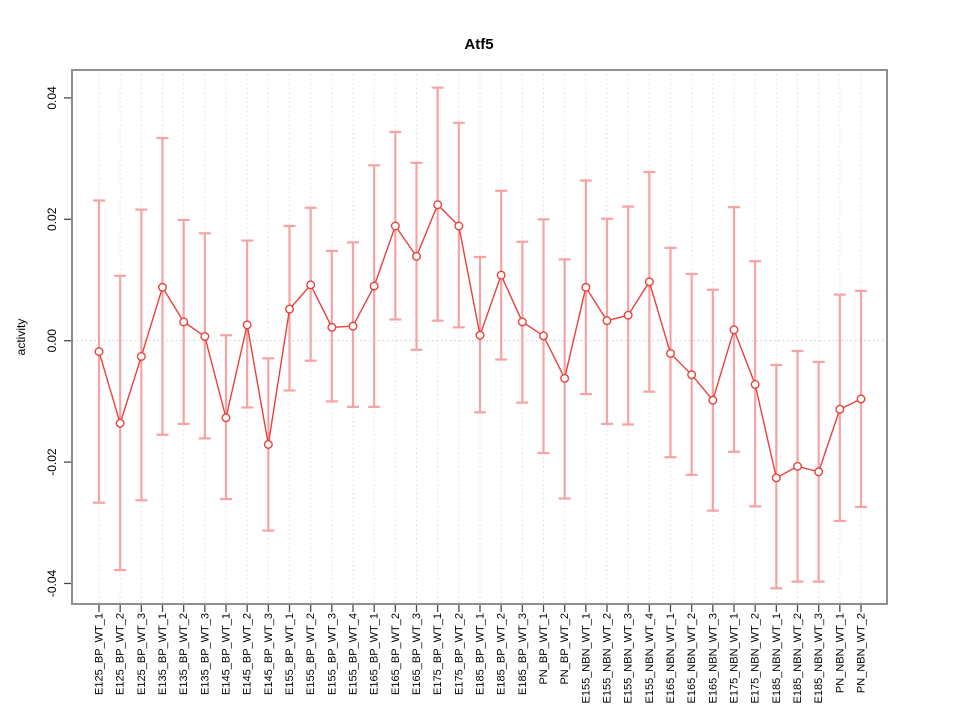 Image resolution: width=960 pixels, height=720 pixels. Describe the element at coordinates (565, 649) in the screenshot. I see `x-tick-label: PN_BP_WT_2` at that location.